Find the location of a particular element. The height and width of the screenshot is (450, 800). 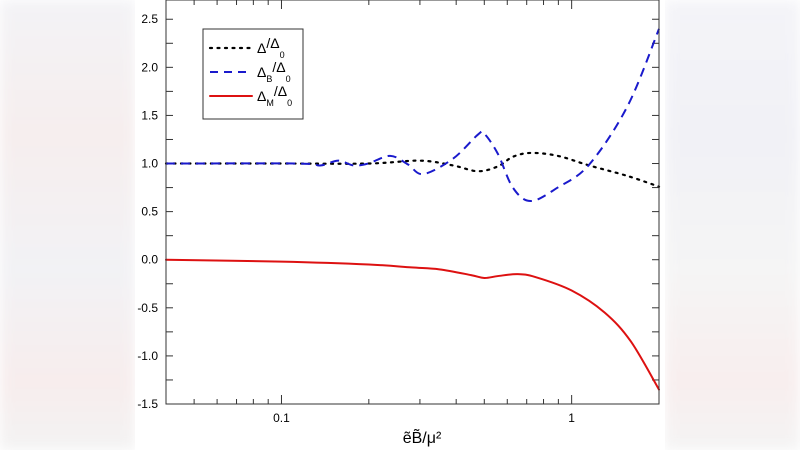

legend-label-2: ΔM/Δ0 is located at coordinates (274, 95).